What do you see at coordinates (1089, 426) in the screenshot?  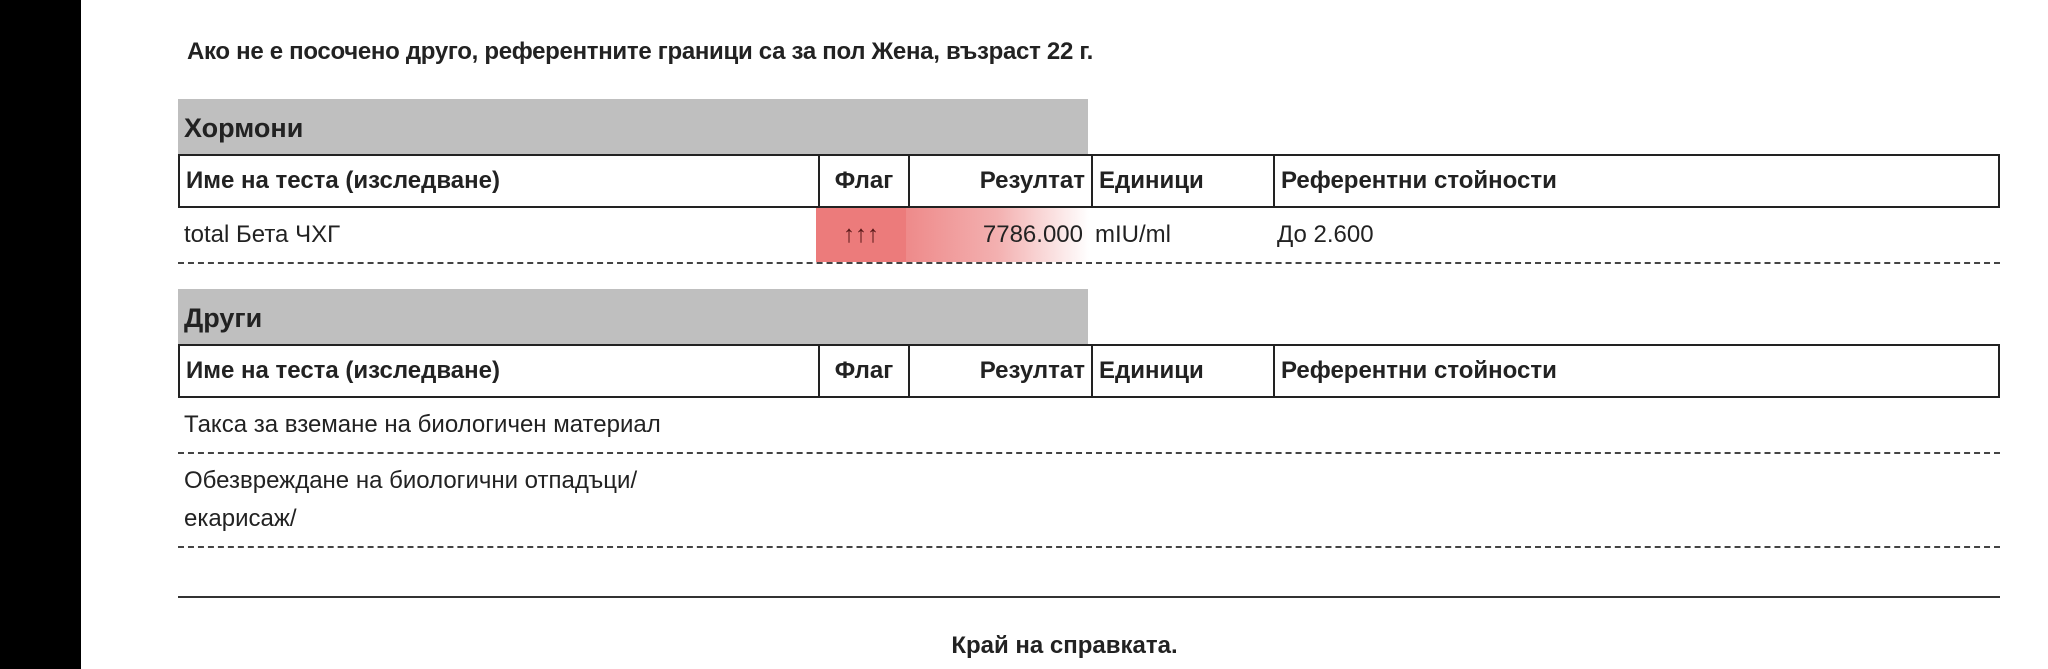 I see `table-row: Такса за вземане на биологичен материал` at bounding box center [1089, 426].